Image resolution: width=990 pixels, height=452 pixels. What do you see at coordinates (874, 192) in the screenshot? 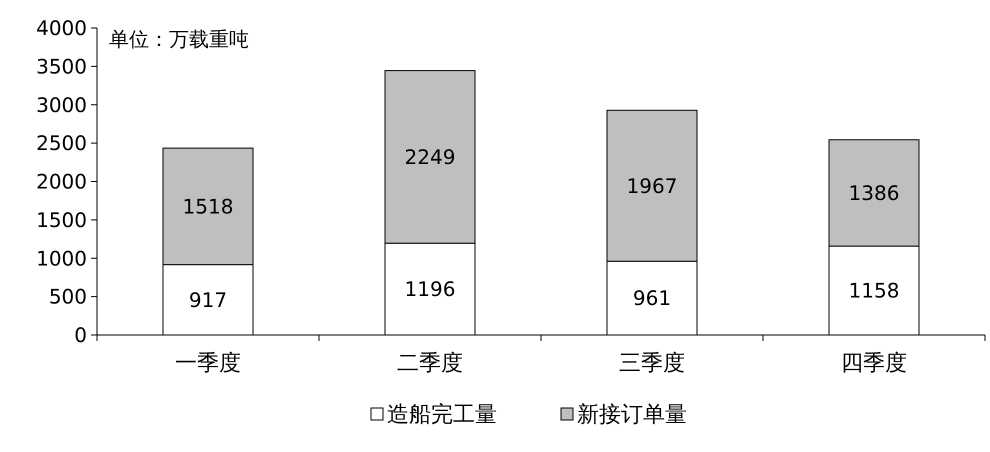
I see `data-label: 1386` at bounding box center [874, 192].